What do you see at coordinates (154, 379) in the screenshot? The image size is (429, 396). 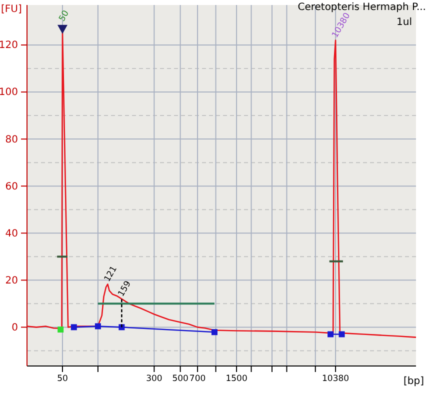 I see `x-tick-label: 300` at bounding box center [154, 379].